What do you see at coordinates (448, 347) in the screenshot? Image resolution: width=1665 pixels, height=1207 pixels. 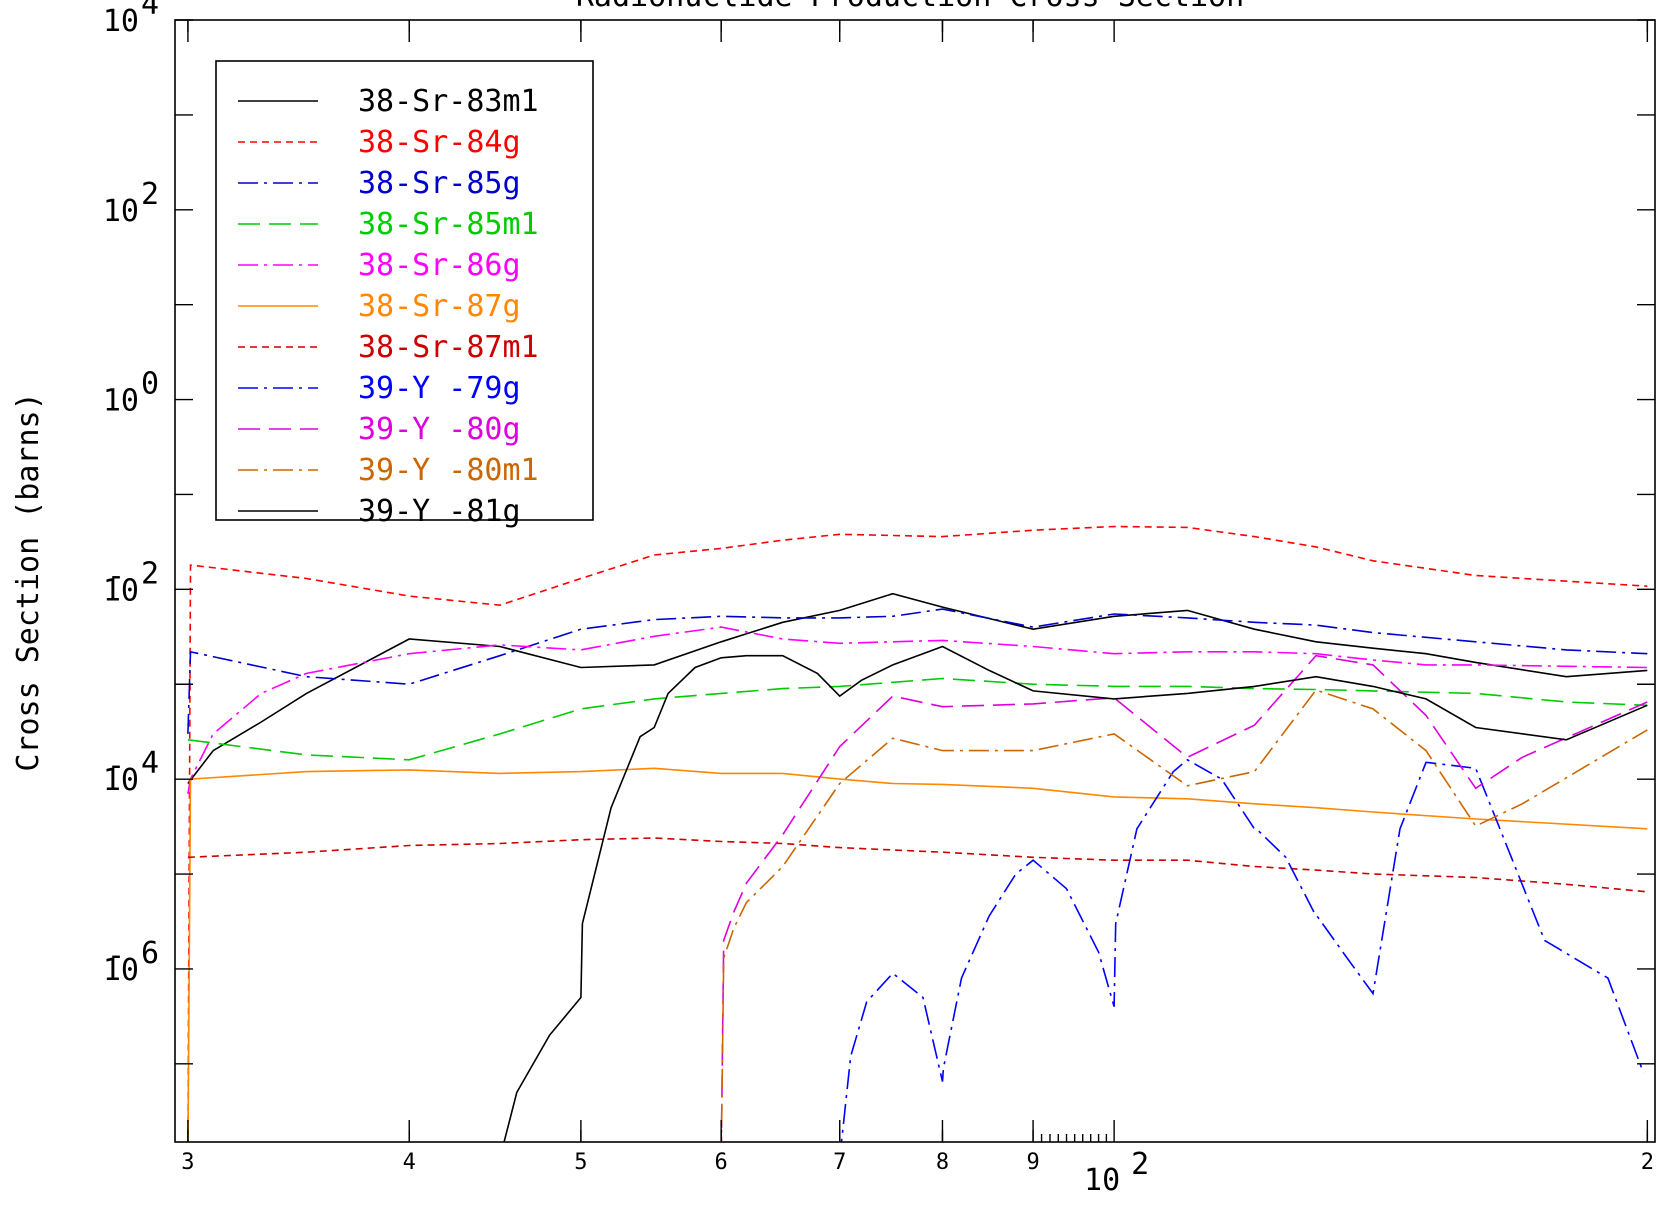 I see `legend-label-6: 38-Sr-87m1` at bounding box center [448, 347].